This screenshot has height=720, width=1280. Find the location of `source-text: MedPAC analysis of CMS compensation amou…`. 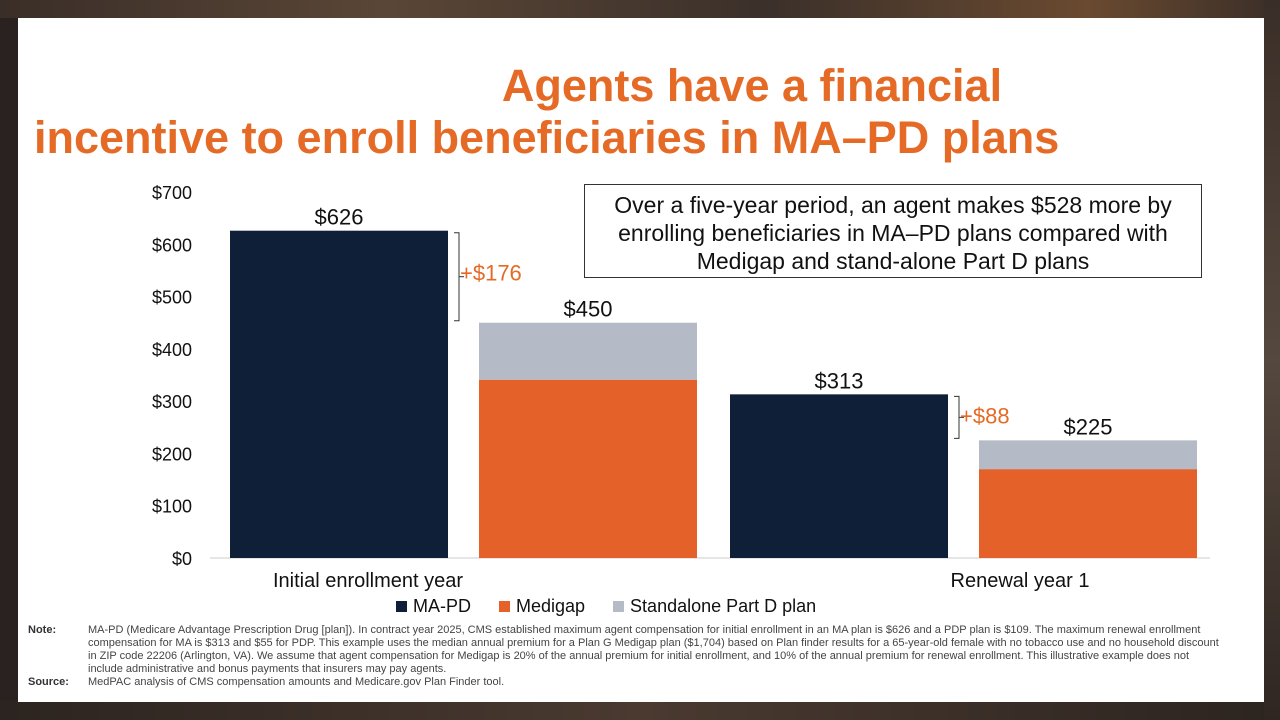

source-text: MedPAC analysis of CMS compensation amou… is located at coordinates (296, 682).